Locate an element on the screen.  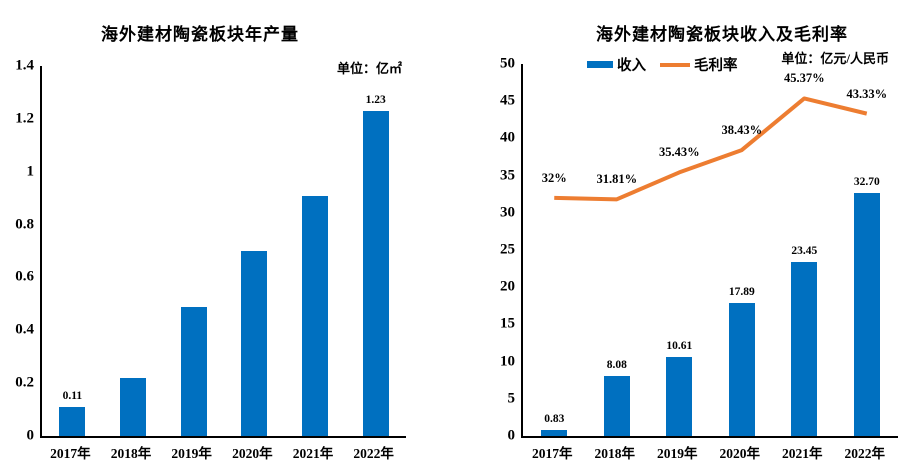
line-point-label: 32% is located at coordinates (554, 177).